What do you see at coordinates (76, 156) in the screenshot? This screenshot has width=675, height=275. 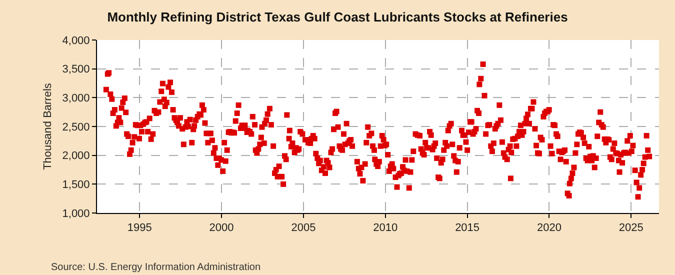 I see `y-tick-label: 2,000` at bounding box center [76, 156].